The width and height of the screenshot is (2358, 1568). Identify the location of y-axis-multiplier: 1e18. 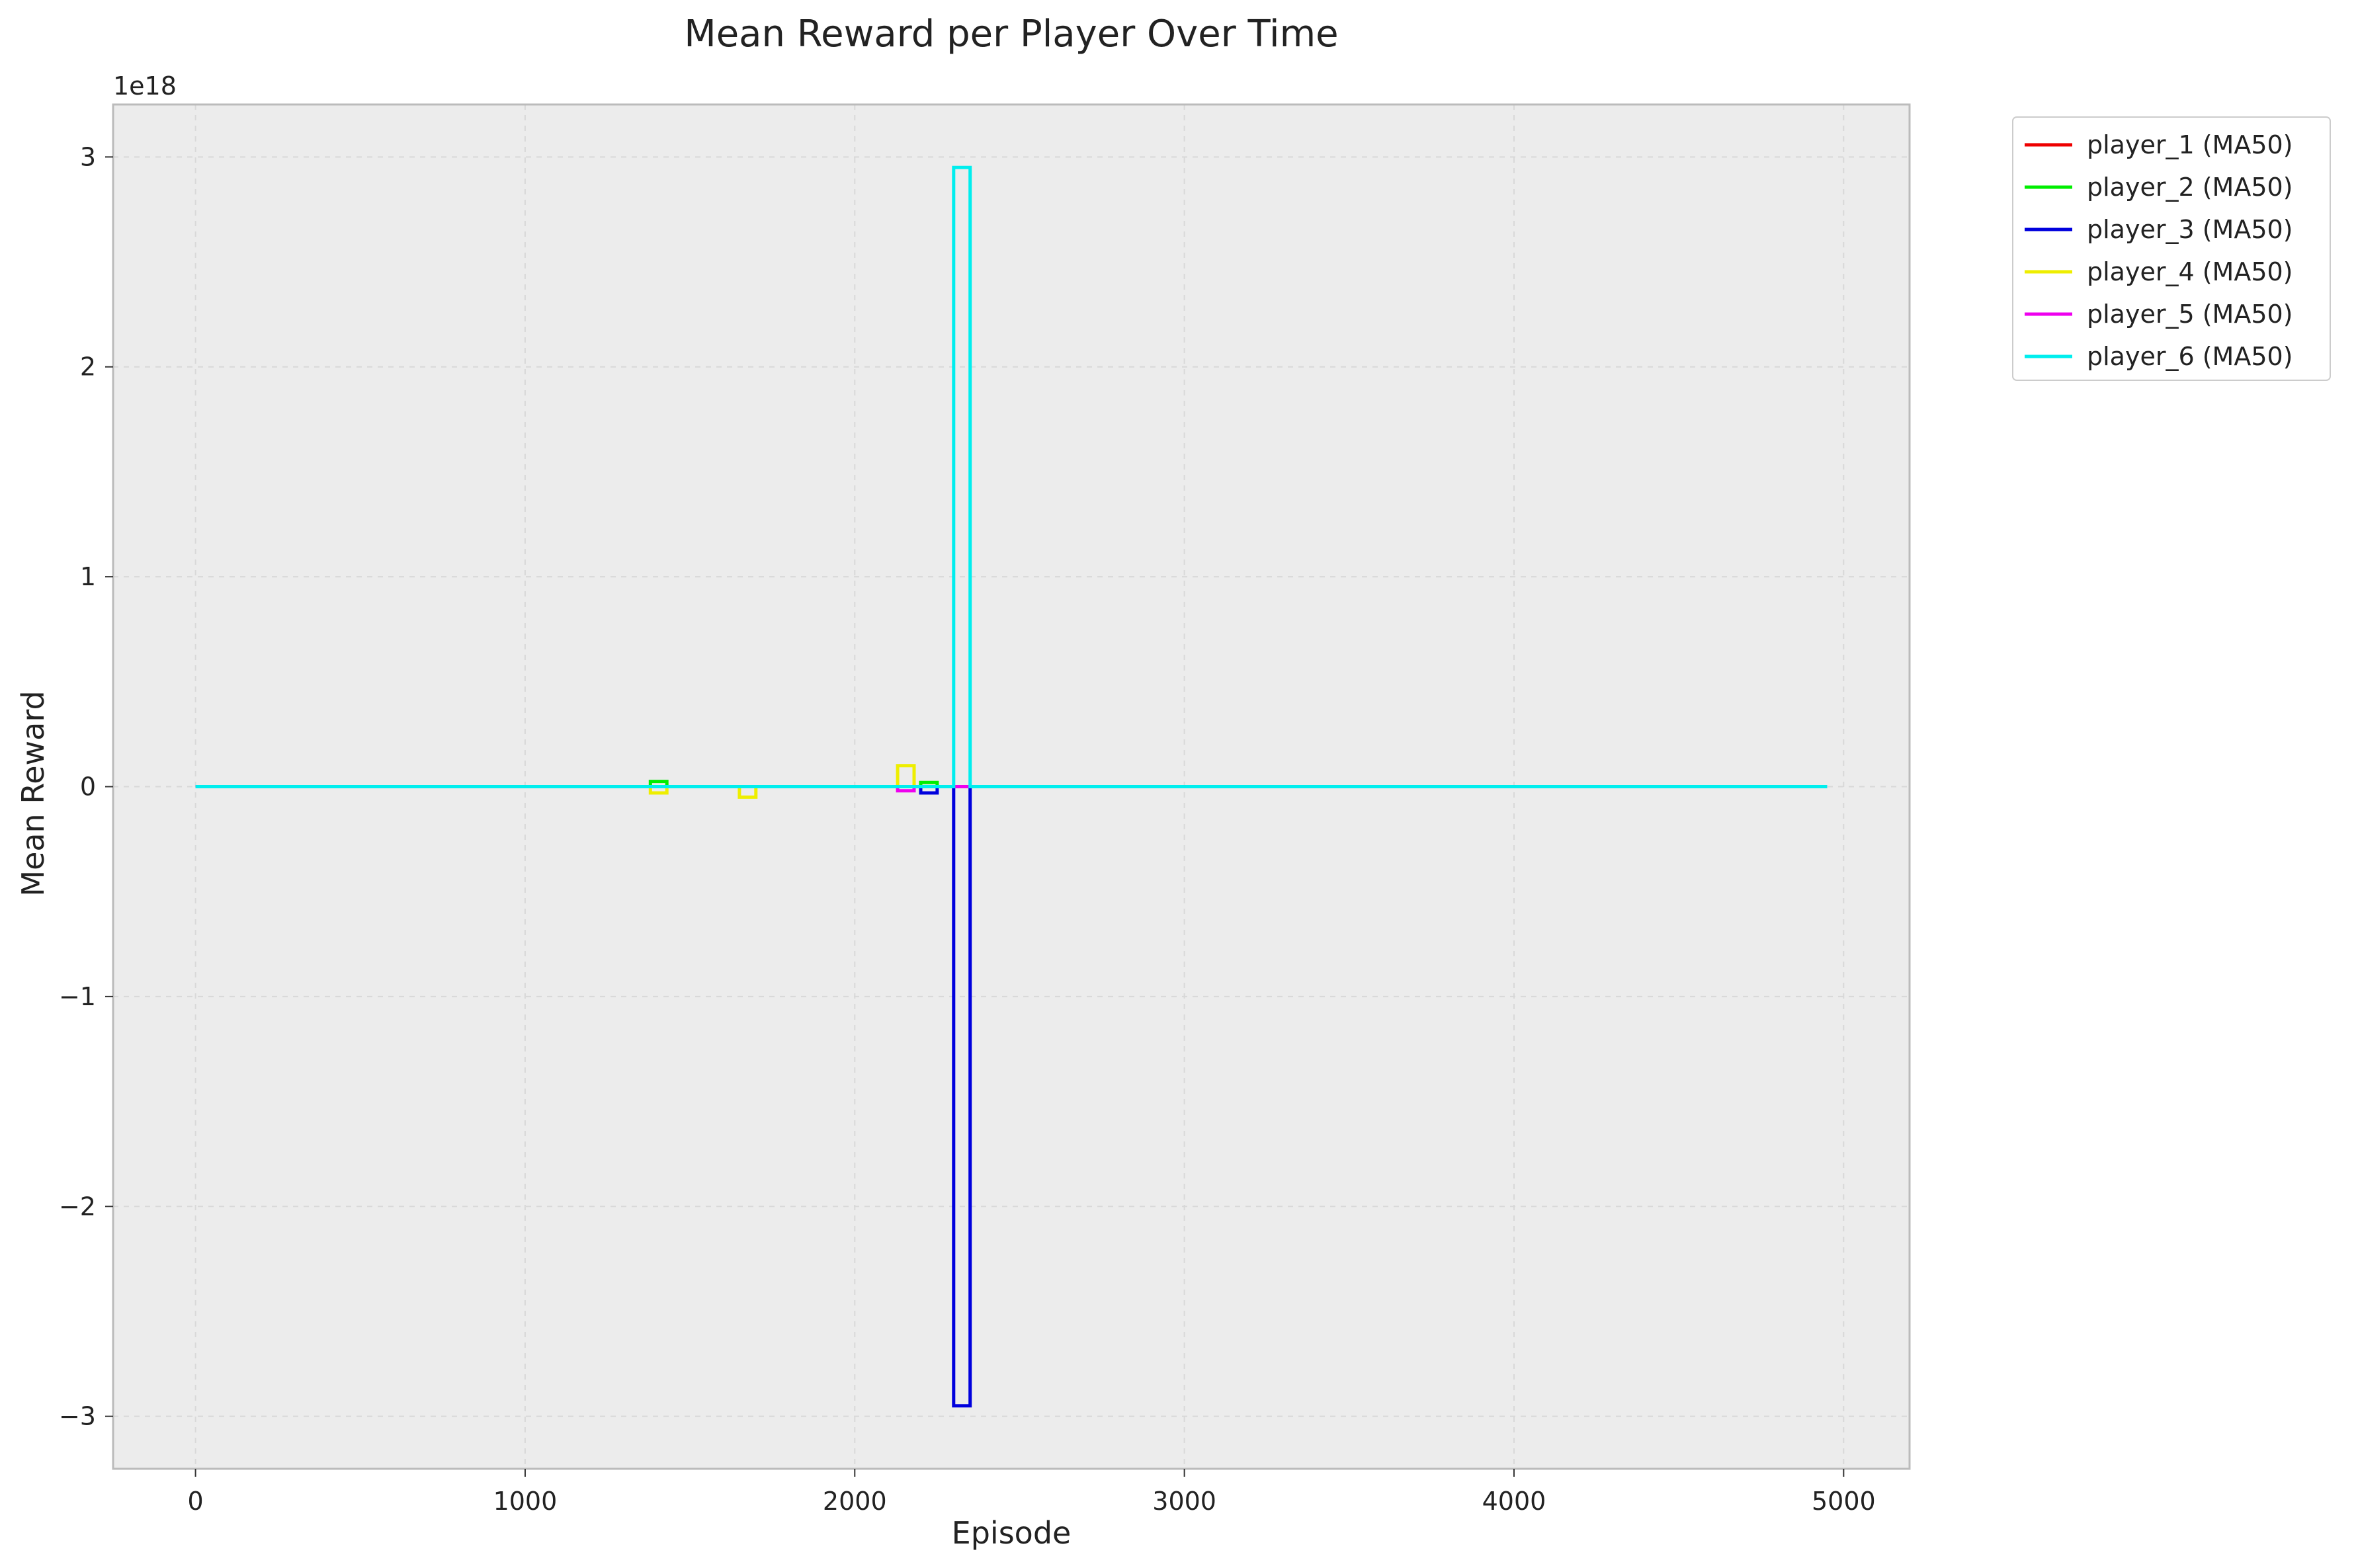
(145, 86).